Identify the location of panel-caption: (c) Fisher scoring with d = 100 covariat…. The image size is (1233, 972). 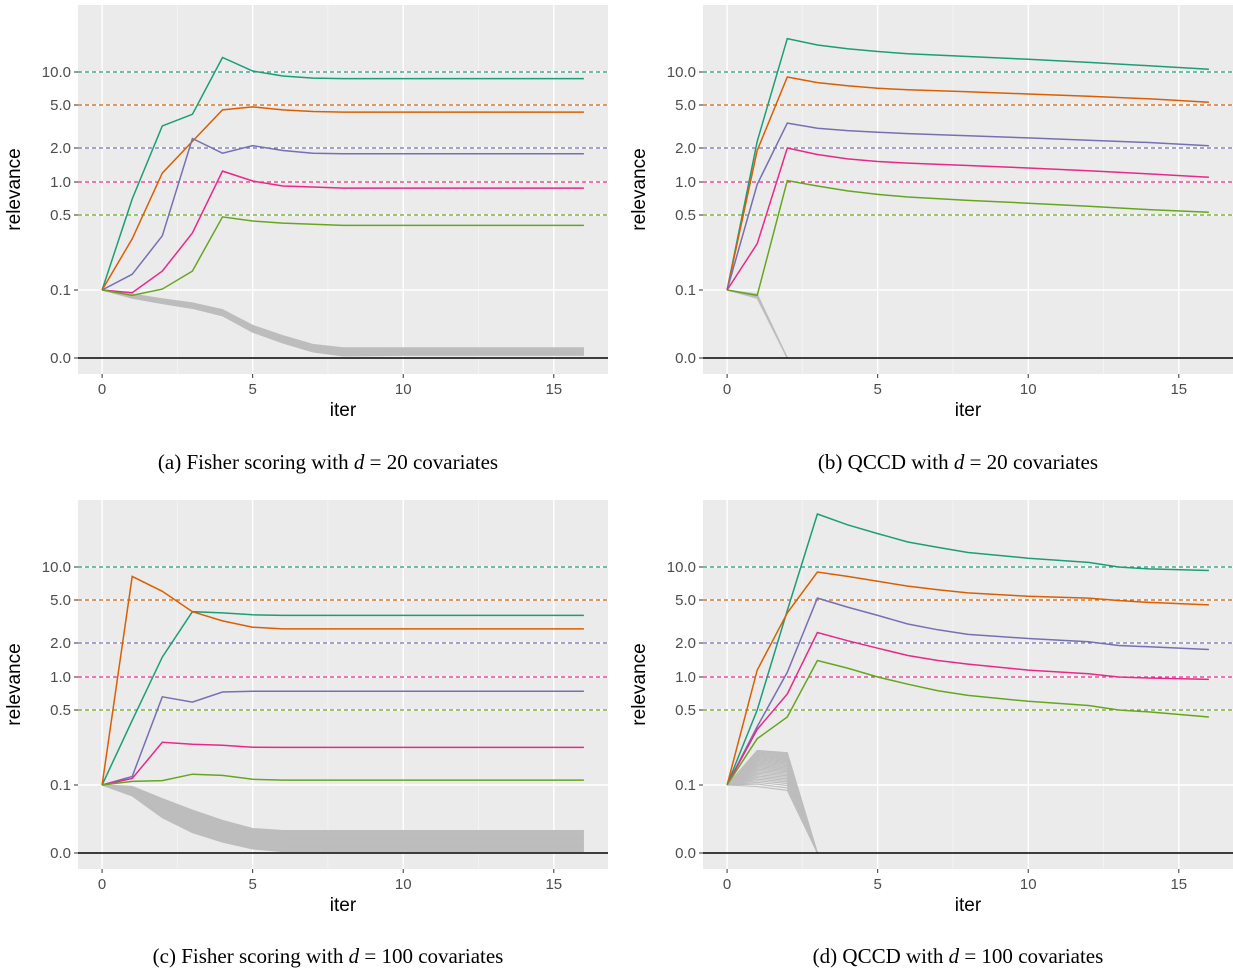
(328, 956).